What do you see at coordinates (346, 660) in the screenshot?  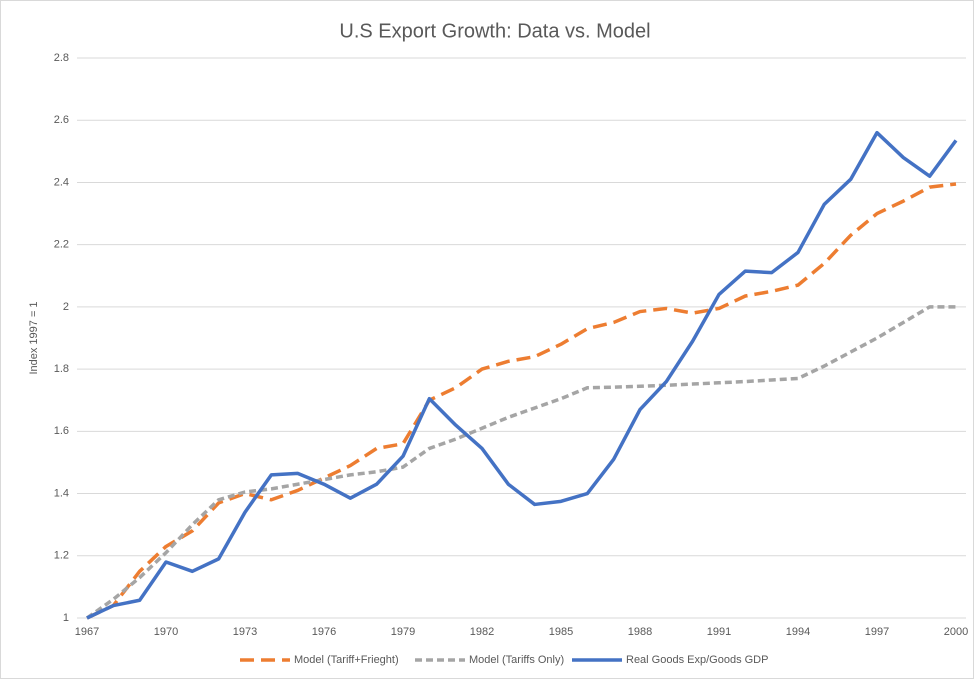 I see `legend-label: Model (Tariff+Frieght)` at bounding box center [346, 660].